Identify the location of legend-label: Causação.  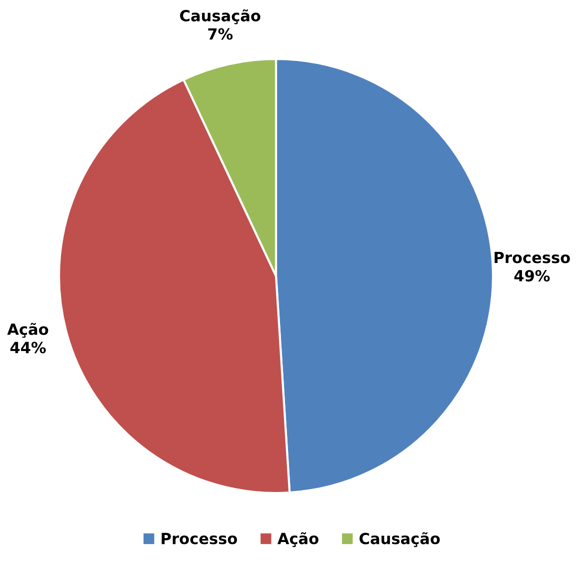
(400, 540).